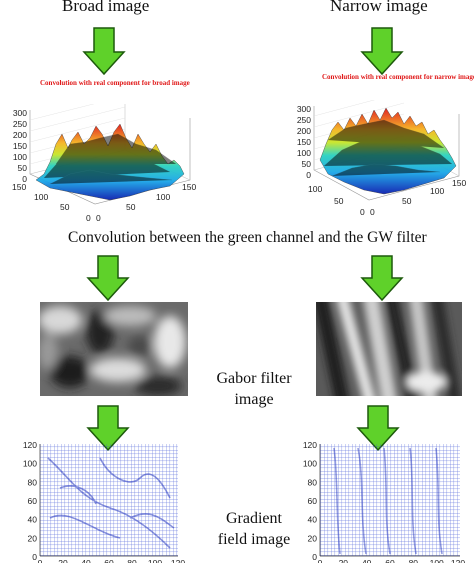  I want to click on gabor-label-line: Gabor filter, so click(254, 378).